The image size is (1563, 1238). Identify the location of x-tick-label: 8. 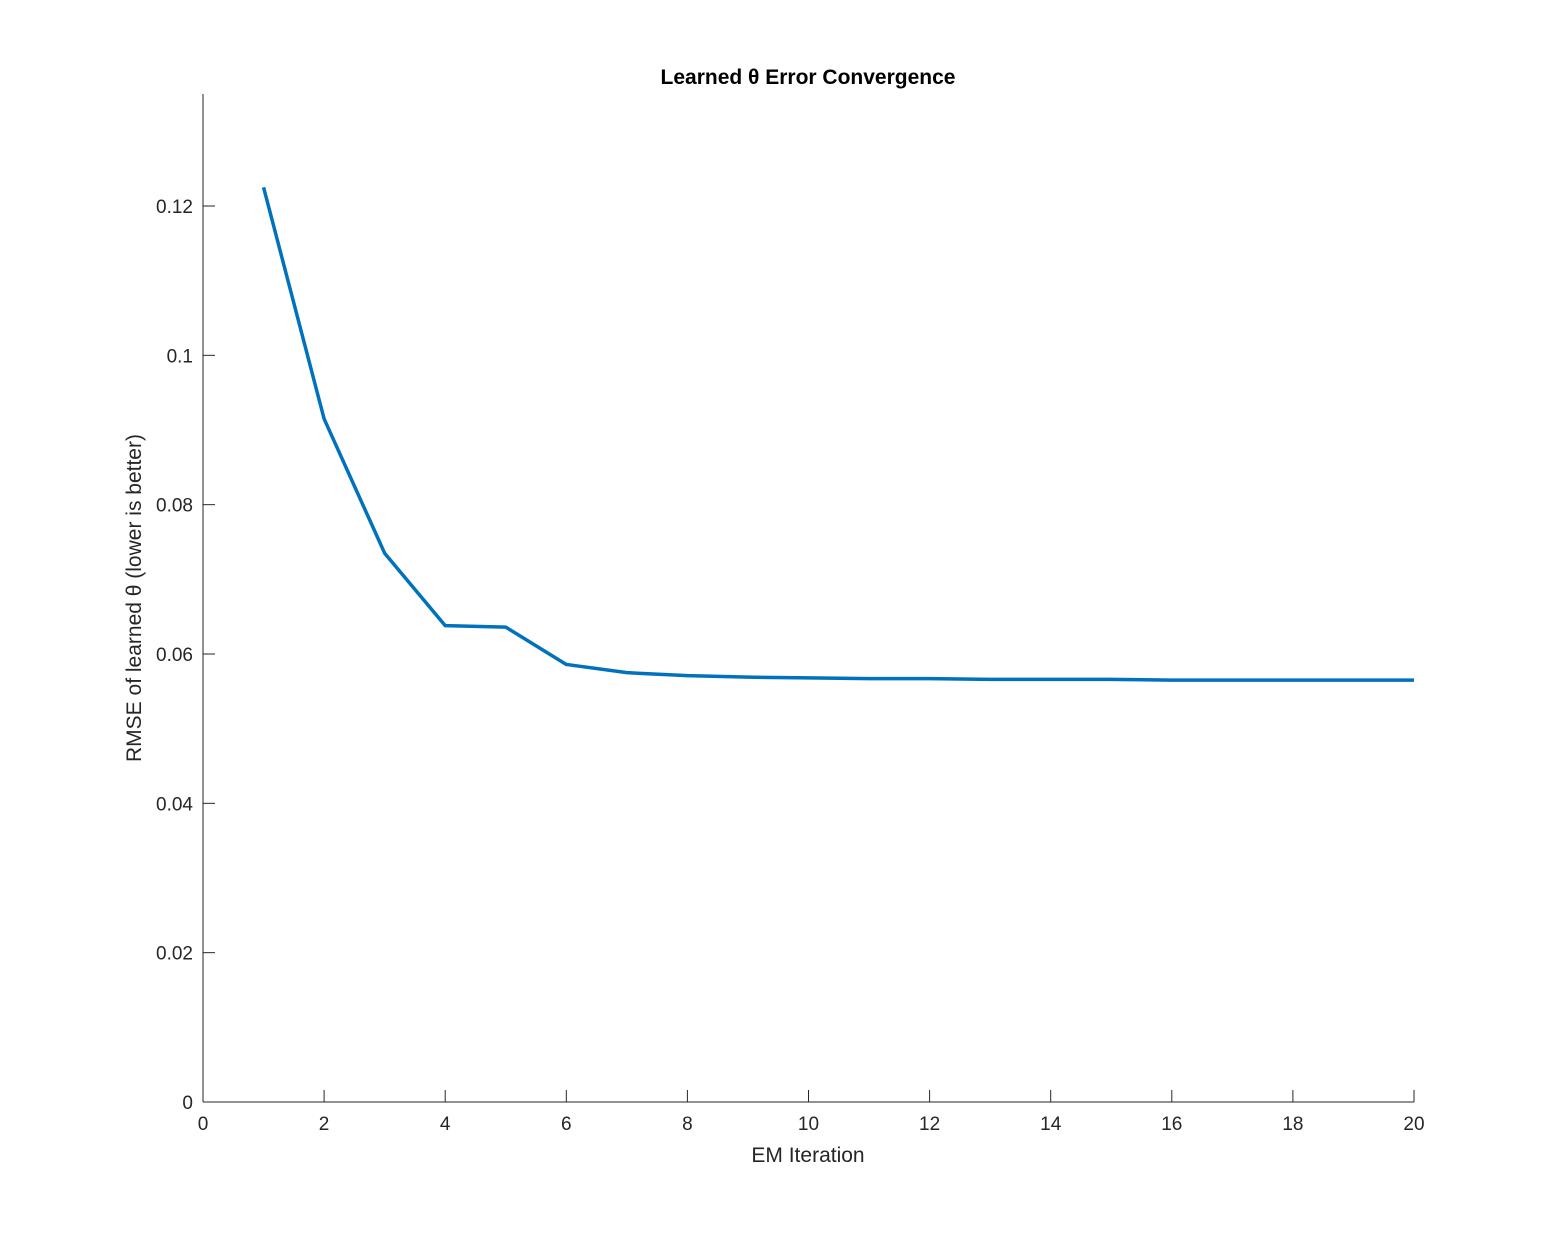
(687, 1124).